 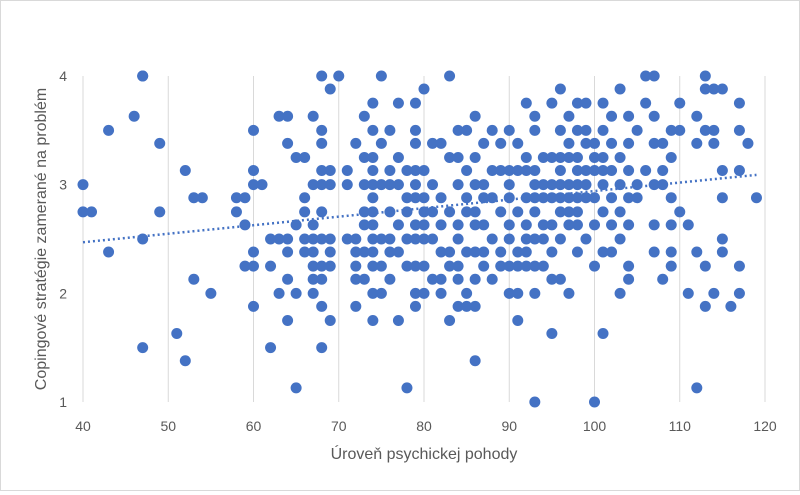 I want to click on y-tick-label: 1, so click(x=63, y=402).